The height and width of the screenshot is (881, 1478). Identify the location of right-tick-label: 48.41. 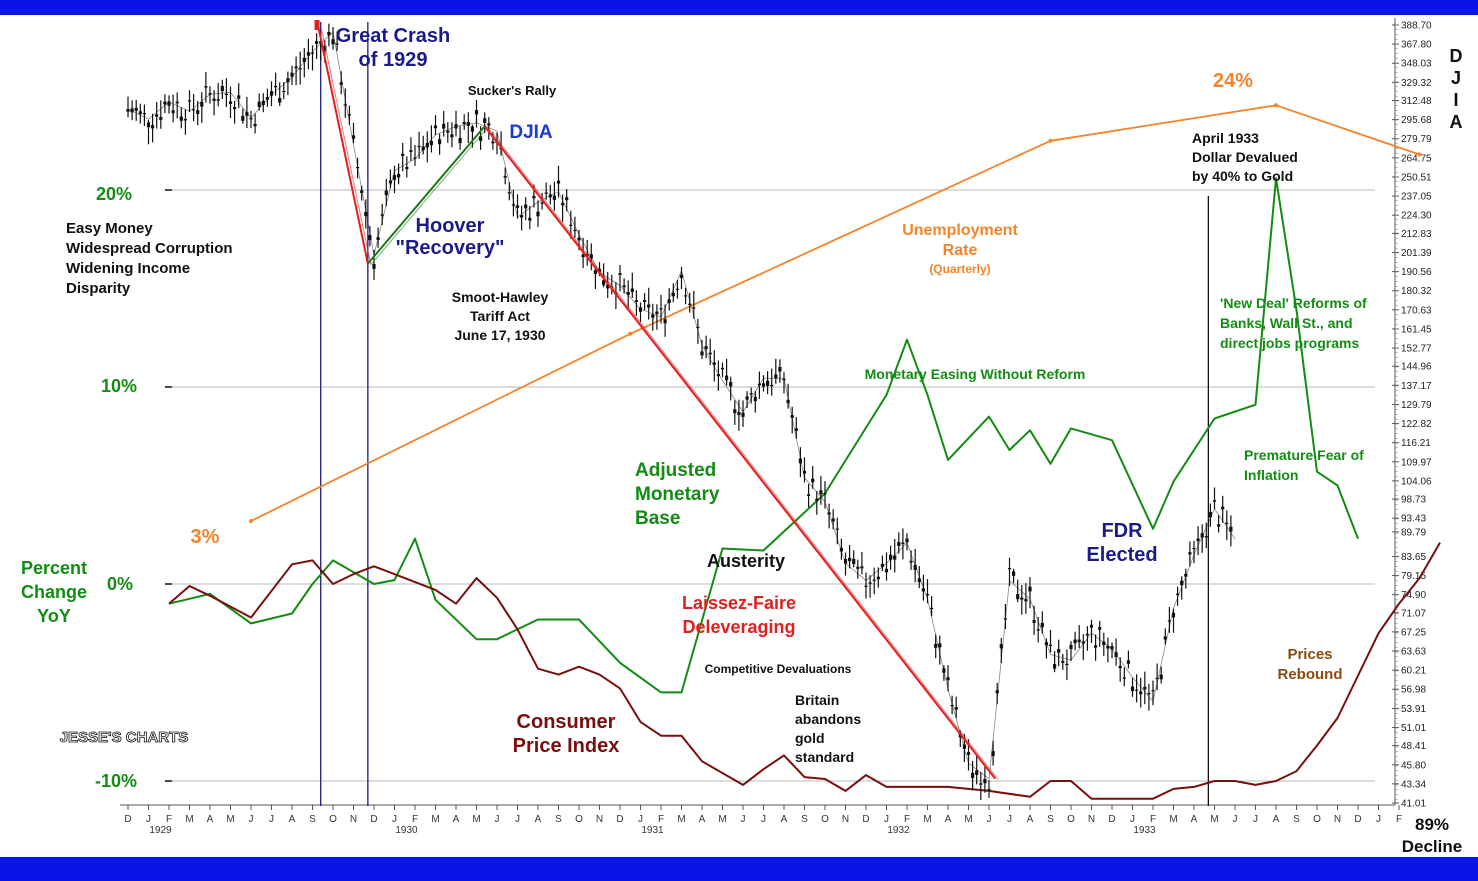
(1413, 746).